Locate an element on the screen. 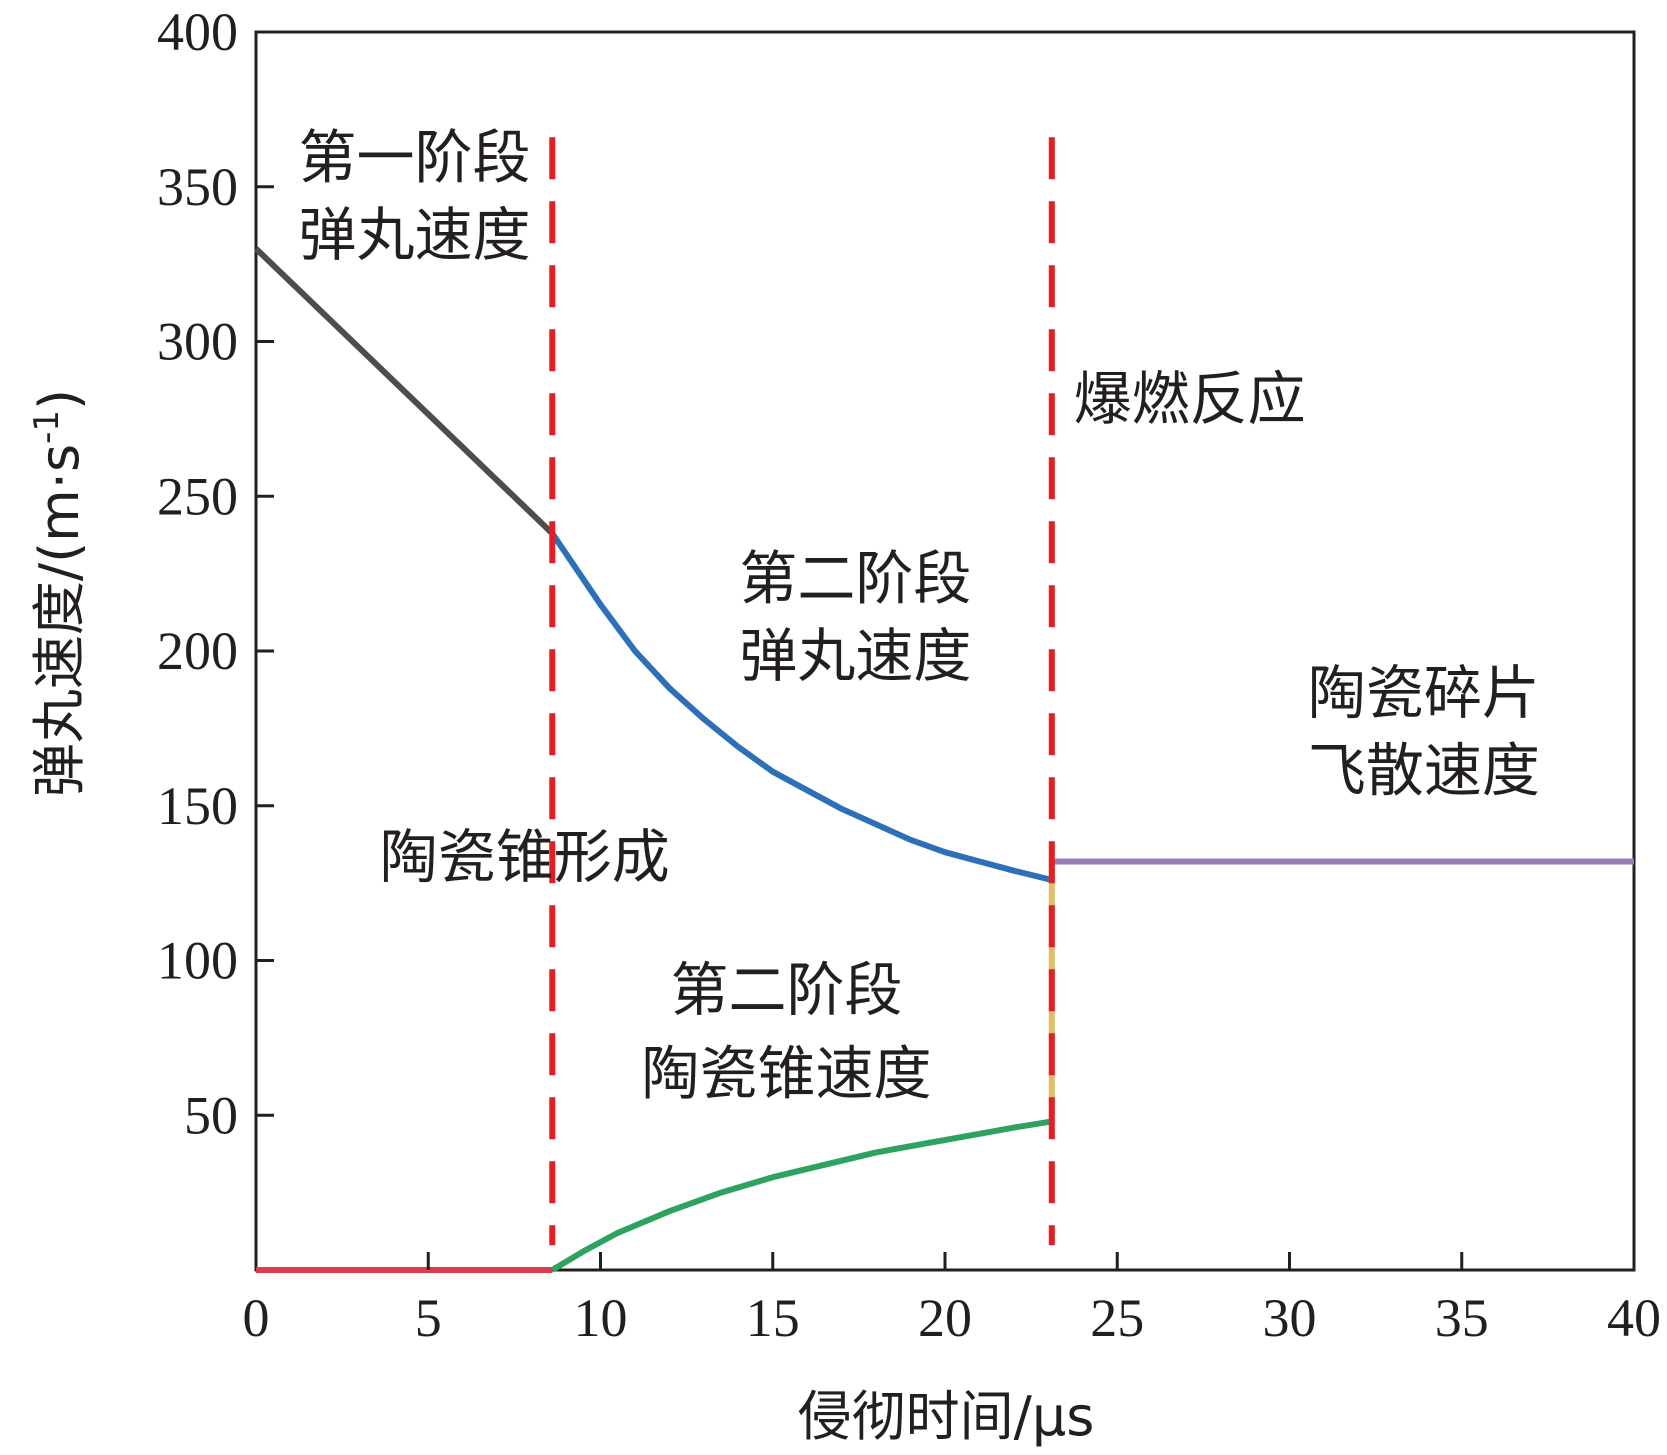  y-tick-label-300: 300 is located at coordinates (197, 342).